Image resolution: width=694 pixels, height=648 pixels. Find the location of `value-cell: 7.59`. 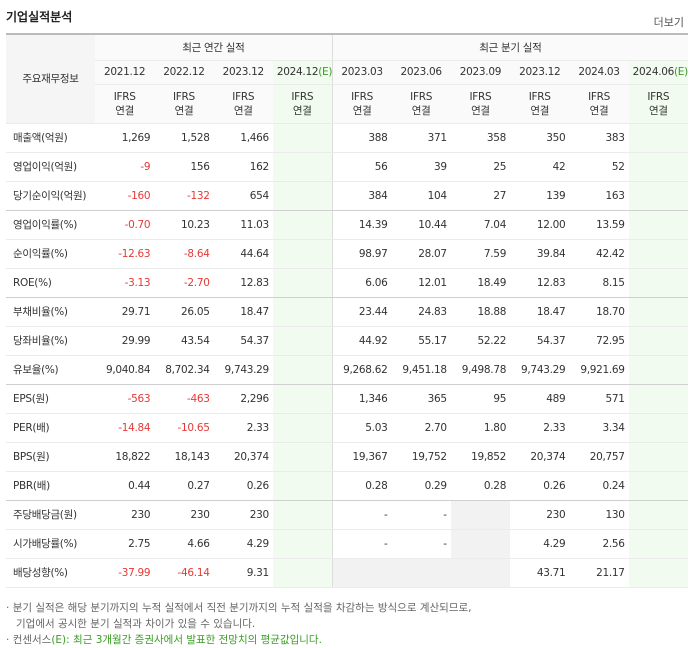

value-cell: 7.59 is located at coordinates (480, 254).